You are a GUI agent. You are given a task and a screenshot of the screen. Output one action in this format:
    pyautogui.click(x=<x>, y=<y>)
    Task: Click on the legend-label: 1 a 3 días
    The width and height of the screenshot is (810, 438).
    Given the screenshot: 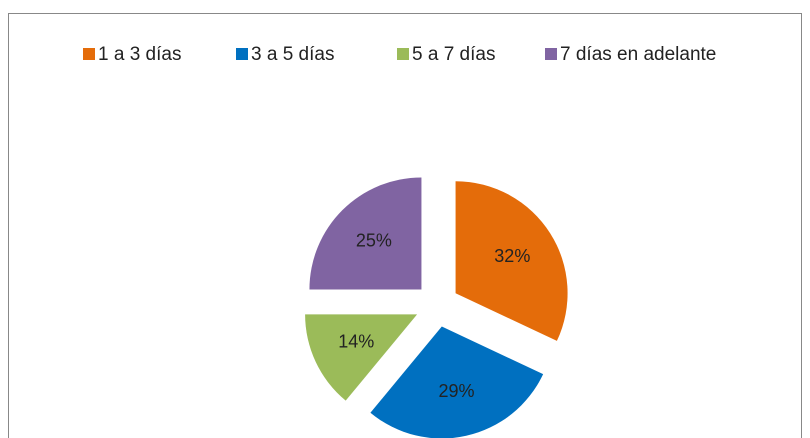 What is the action you would take?
    pyautogui.click(x=139, y=54)
    